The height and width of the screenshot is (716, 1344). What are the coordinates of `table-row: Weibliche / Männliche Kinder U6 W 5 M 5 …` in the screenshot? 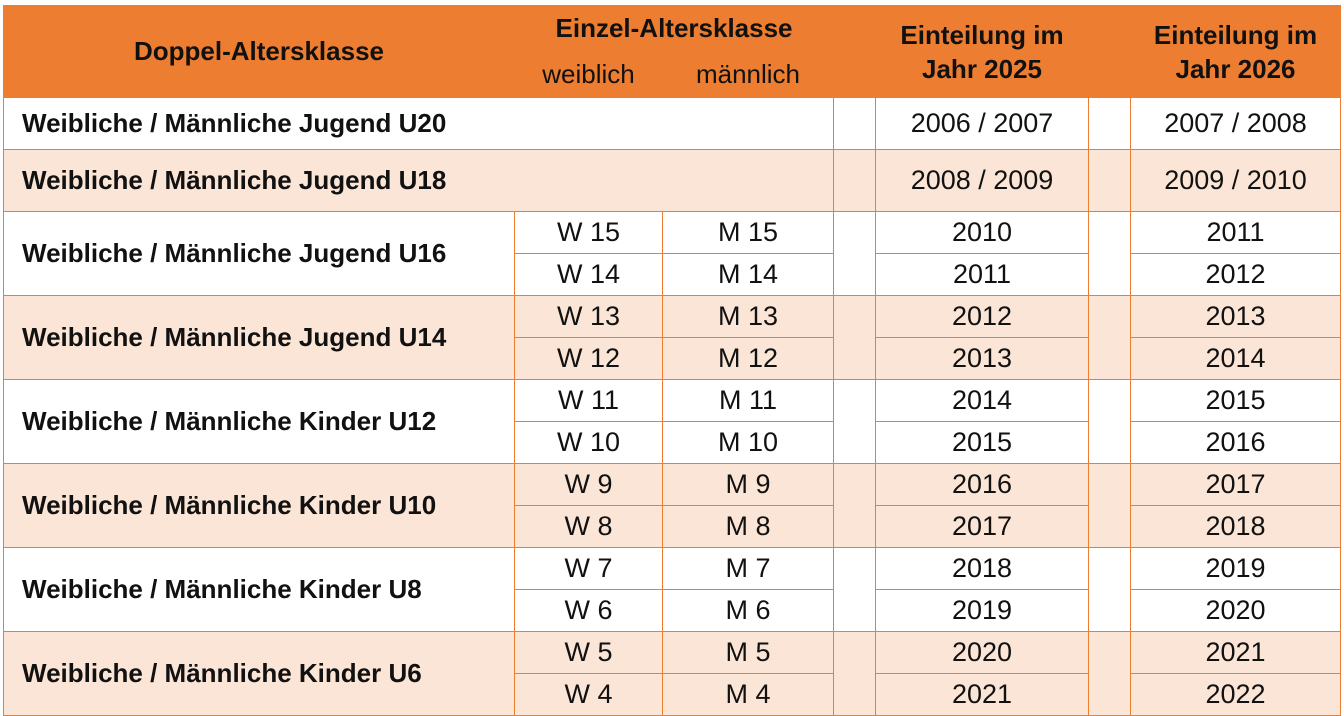 It's located at (672, 673).